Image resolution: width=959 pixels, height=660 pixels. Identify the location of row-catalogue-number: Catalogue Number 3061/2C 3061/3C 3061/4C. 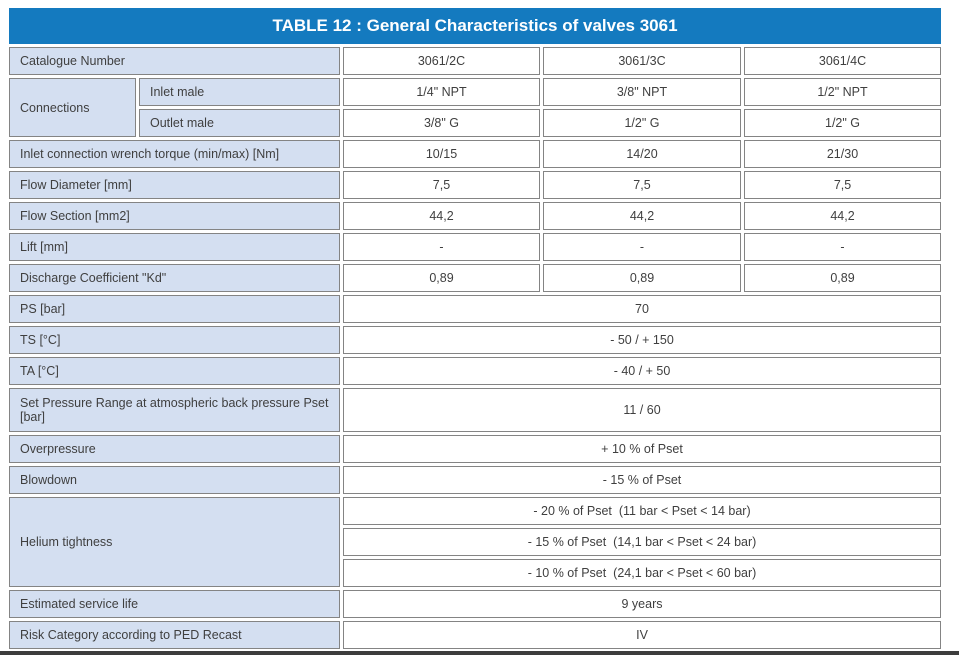
(475, 61).